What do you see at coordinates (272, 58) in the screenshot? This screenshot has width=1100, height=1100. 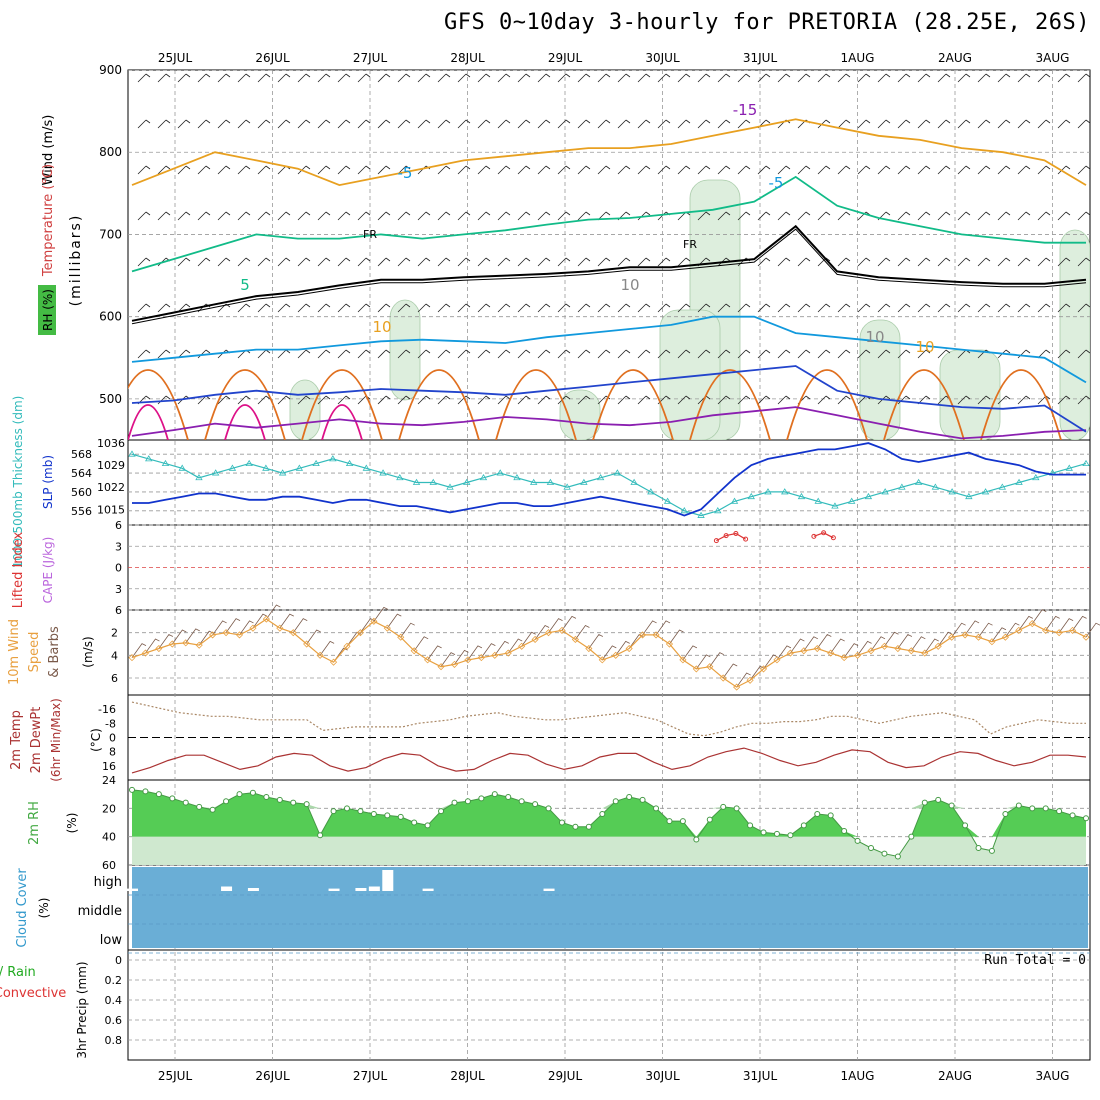 I see `x-tick-top: 26JUL` at bounding box center [272, 58].